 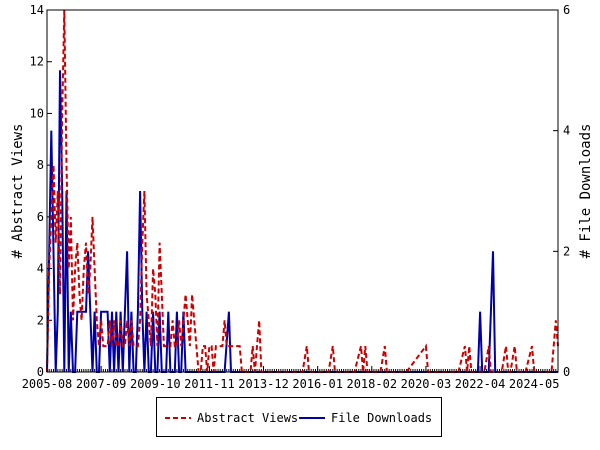 What do you see at coordinates (40, 372) in the screenshot?
I see `y-left-tick-label: 0` at bounding box center [40, 372].